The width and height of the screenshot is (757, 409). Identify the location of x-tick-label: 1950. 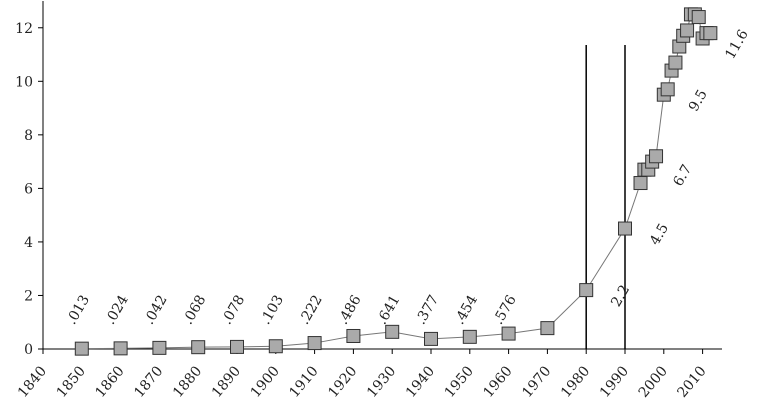
(459, 382).